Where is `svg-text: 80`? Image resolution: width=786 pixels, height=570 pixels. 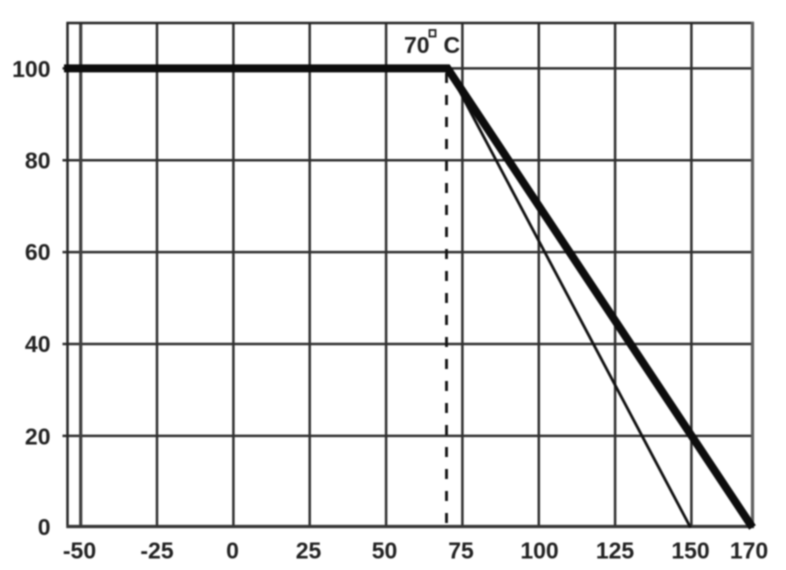
svg-text: 80 is located at coordinates (38, 161).